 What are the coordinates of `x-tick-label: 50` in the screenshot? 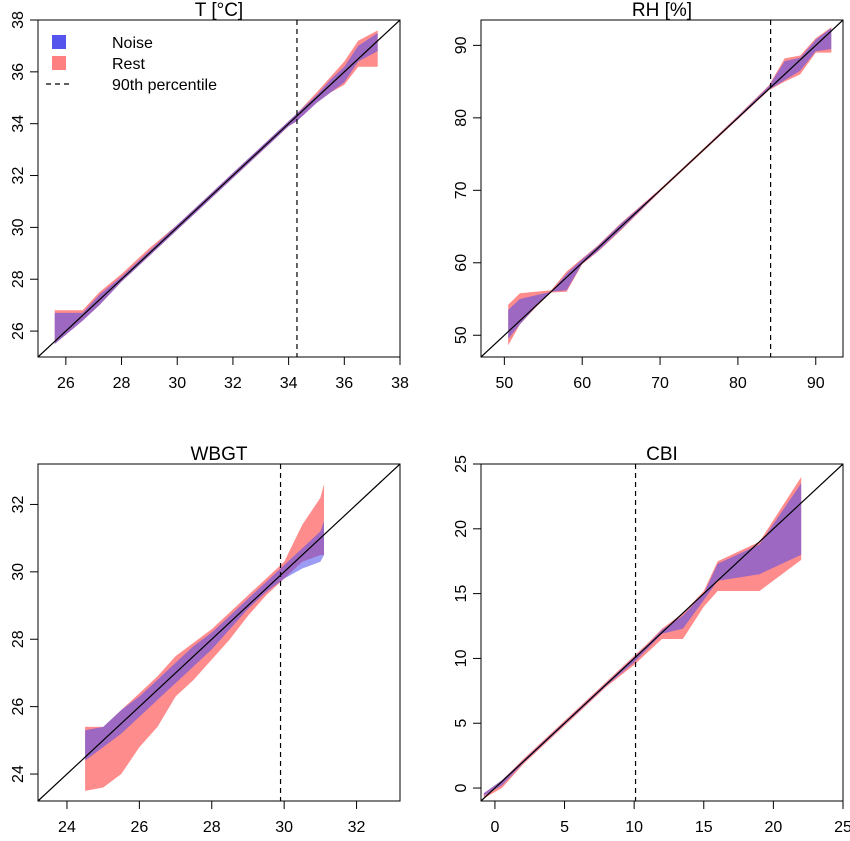 It's located at (504, 383).